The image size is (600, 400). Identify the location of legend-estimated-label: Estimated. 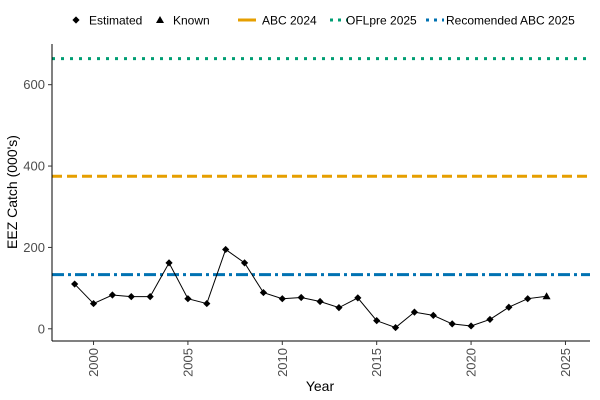
(115, 21).